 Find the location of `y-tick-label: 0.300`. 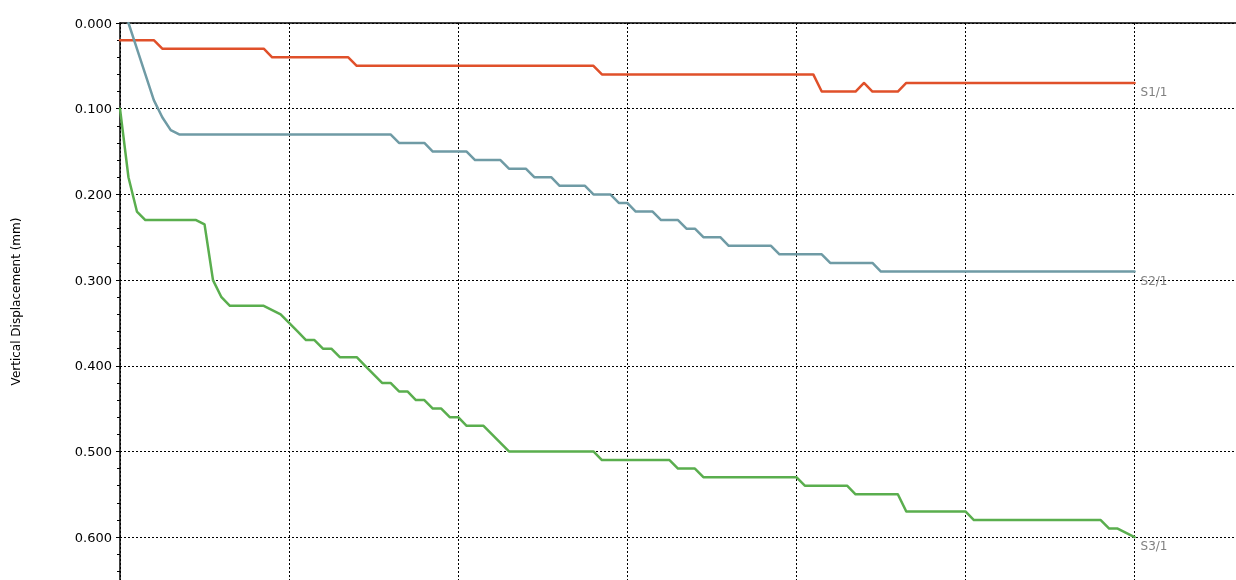

y-tick-label: 0.300 is located at coordinates (93, 280).